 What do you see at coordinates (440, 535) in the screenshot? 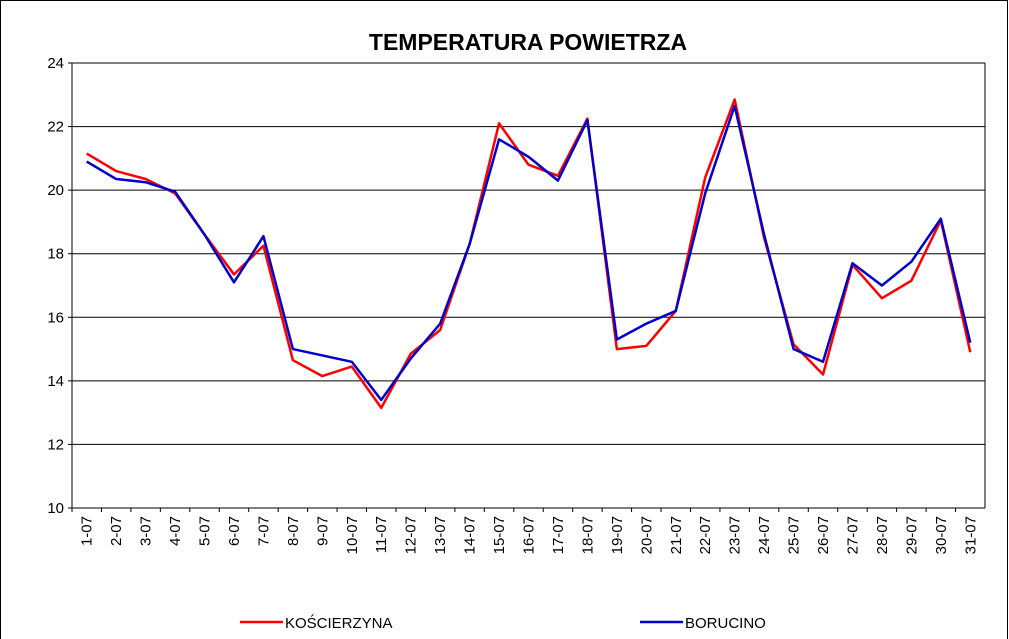
I see `x-tick-label: 13-07` at bounding box center [440, 535].